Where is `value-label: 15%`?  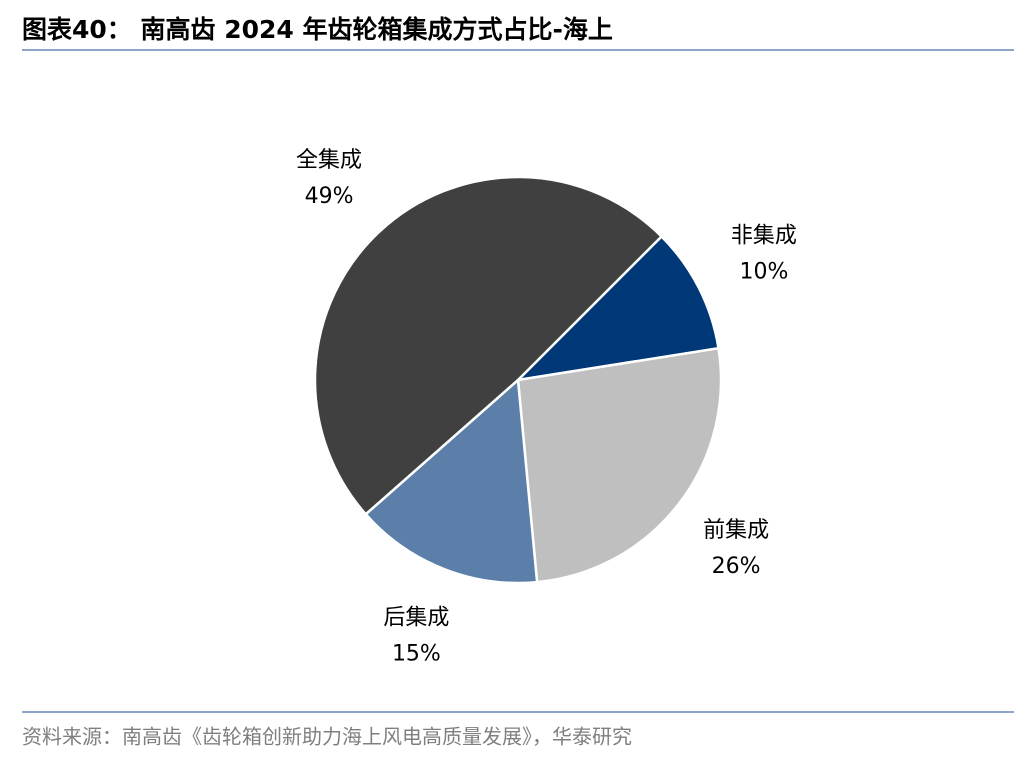 value-label: 15% is located at coordinates (416, 654).